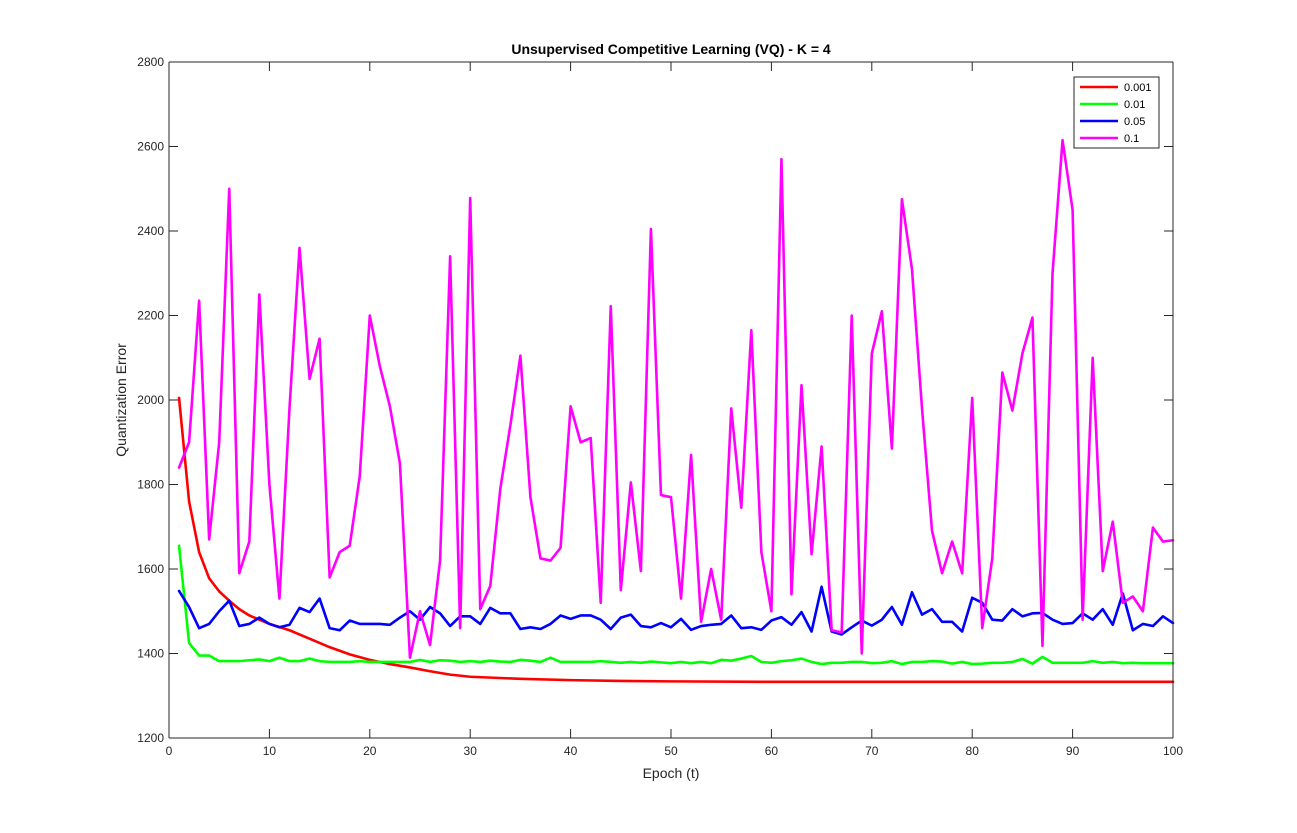 The image size is (1297, 833). What do you see at coordinates (150, 654) in the screenshot?
I see `y-tick-label: 1400` at bounding box center [150, 654].